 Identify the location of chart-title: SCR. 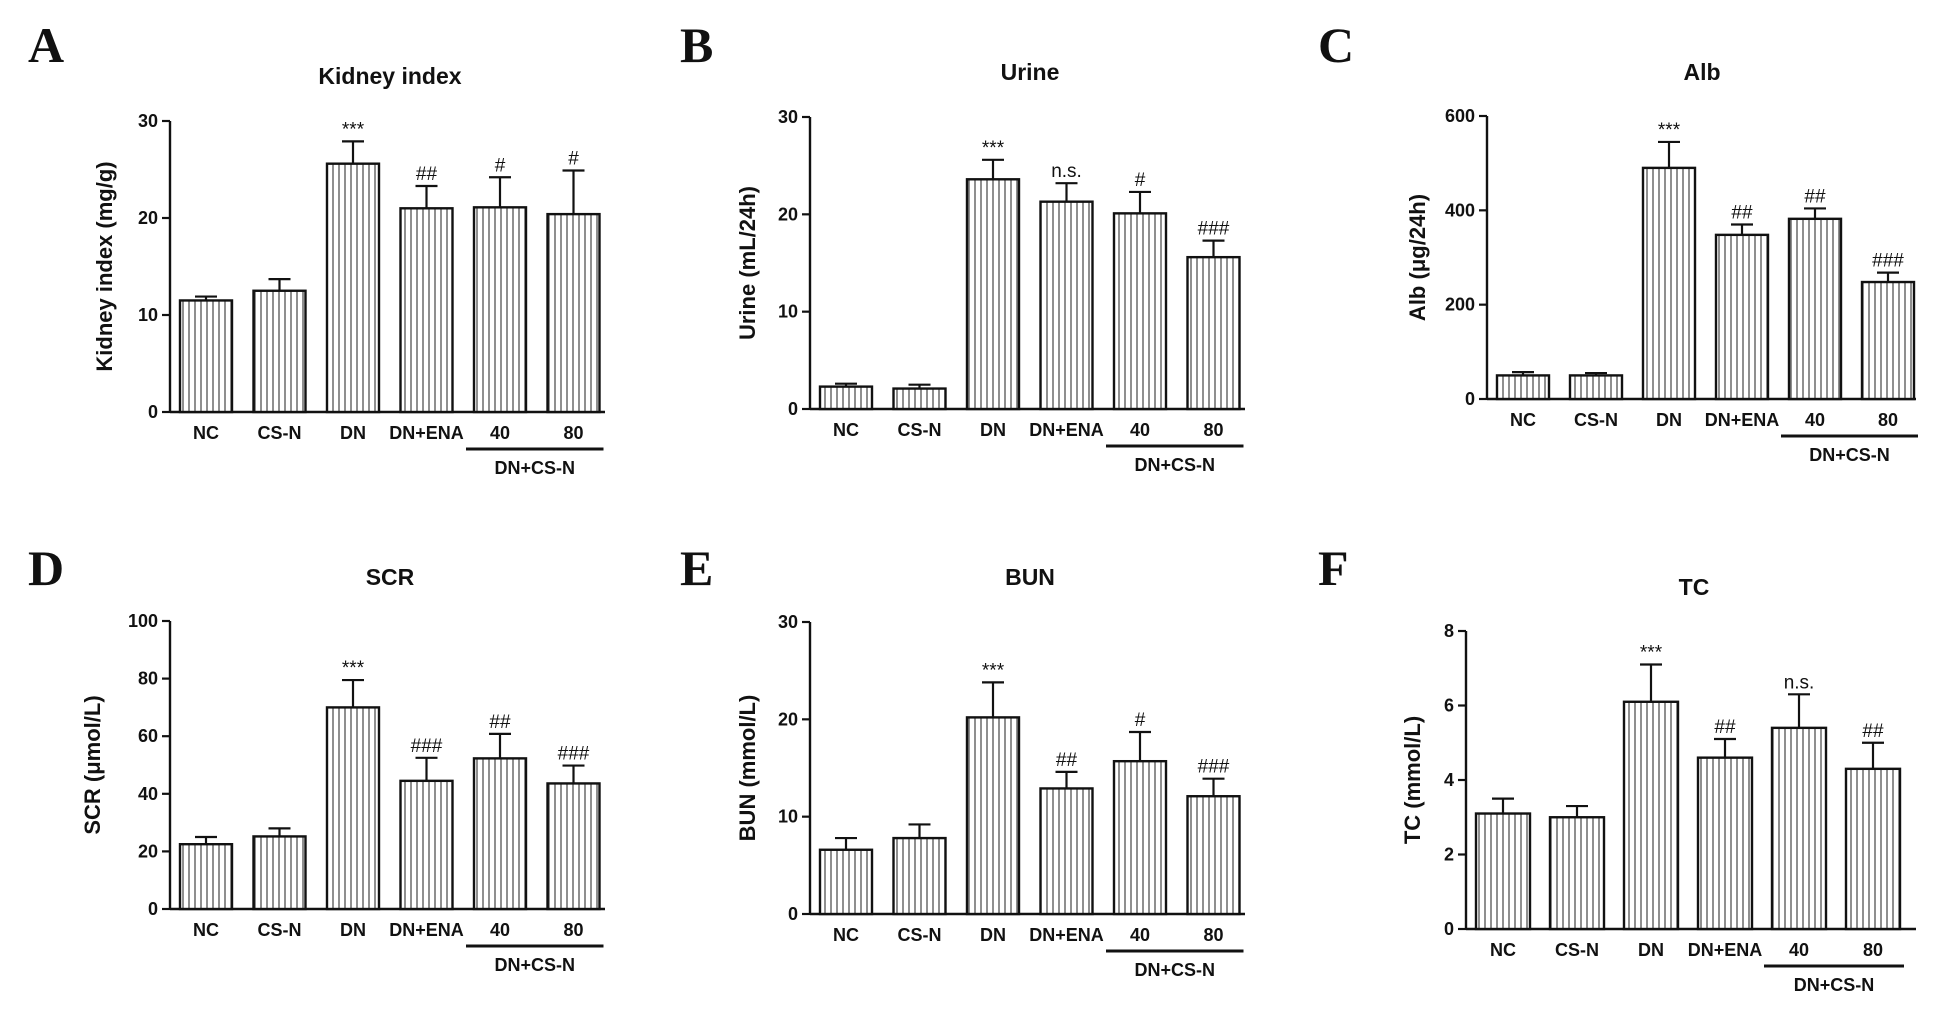
(390, 577).